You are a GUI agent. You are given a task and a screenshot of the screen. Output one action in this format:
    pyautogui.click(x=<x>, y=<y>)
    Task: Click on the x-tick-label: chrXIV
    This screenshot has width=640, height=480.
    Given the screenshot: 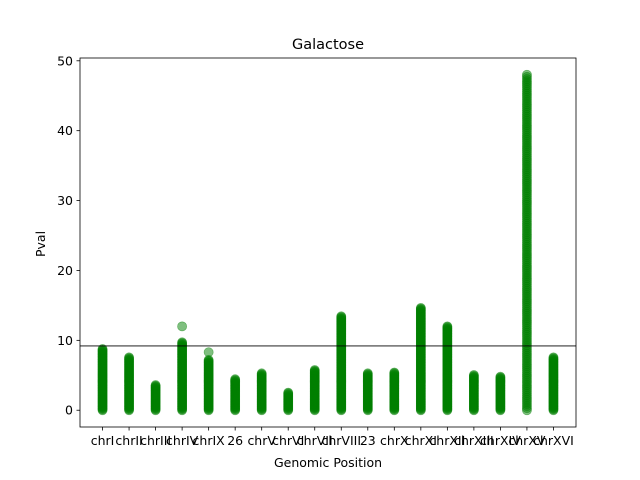 What is the action you would take?
    pyautogui.click(x=500, y=440)
    